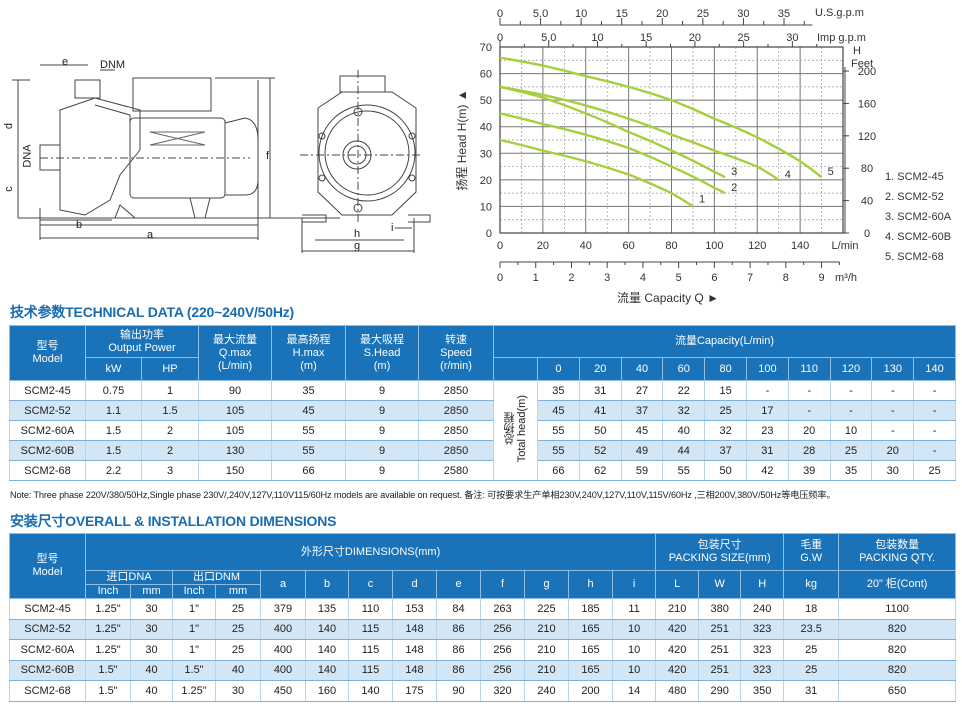  Describe the element at coordinates (235, 450) in the screenshot. I see `cell-qmax: 130` at that location.